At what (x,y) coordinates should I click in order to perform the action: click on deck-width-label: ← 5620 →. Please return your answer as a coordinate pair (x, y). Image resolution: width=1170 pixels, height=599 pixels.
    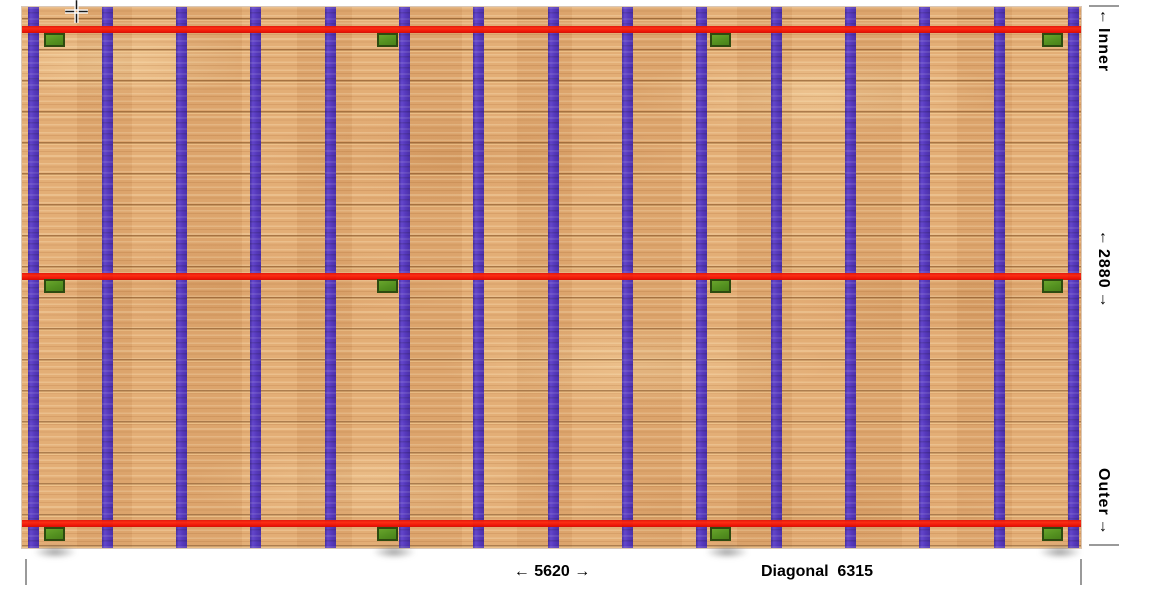
    Looking at the image, I should click on (552, 571).